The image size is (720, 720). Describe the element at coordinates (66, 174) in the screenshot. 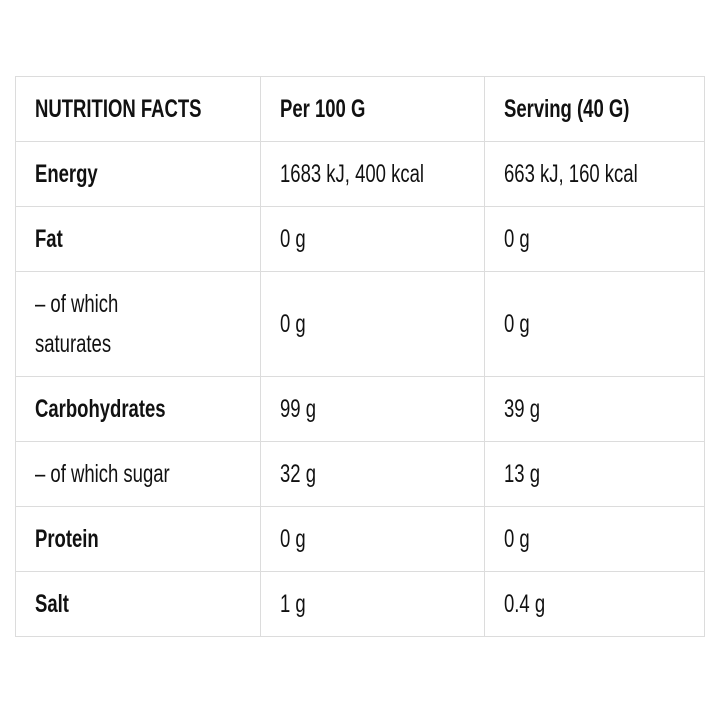

I see `row-label: Energy` at that location.